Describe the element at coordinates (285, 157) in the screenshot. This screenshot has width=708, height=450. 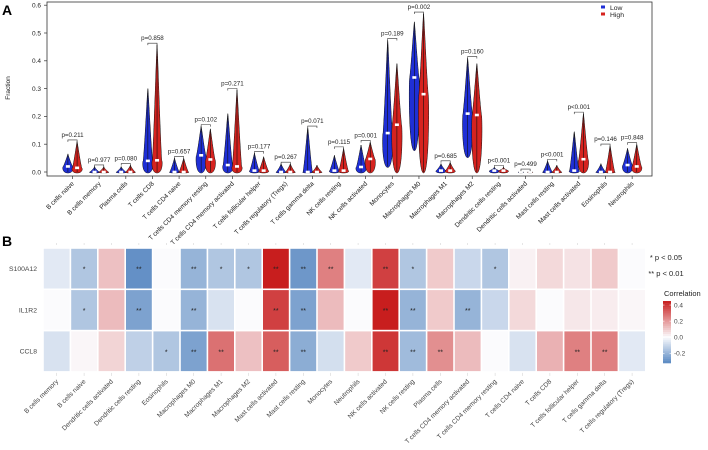
I see `p-value-label: p=0.267` at that location.